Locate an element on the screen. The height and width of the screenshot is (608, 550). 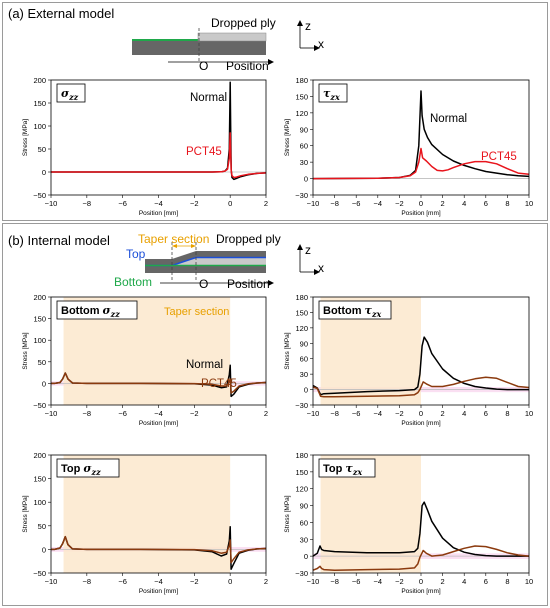
y-tick-label: 180 is located at coordinates (301, 455).